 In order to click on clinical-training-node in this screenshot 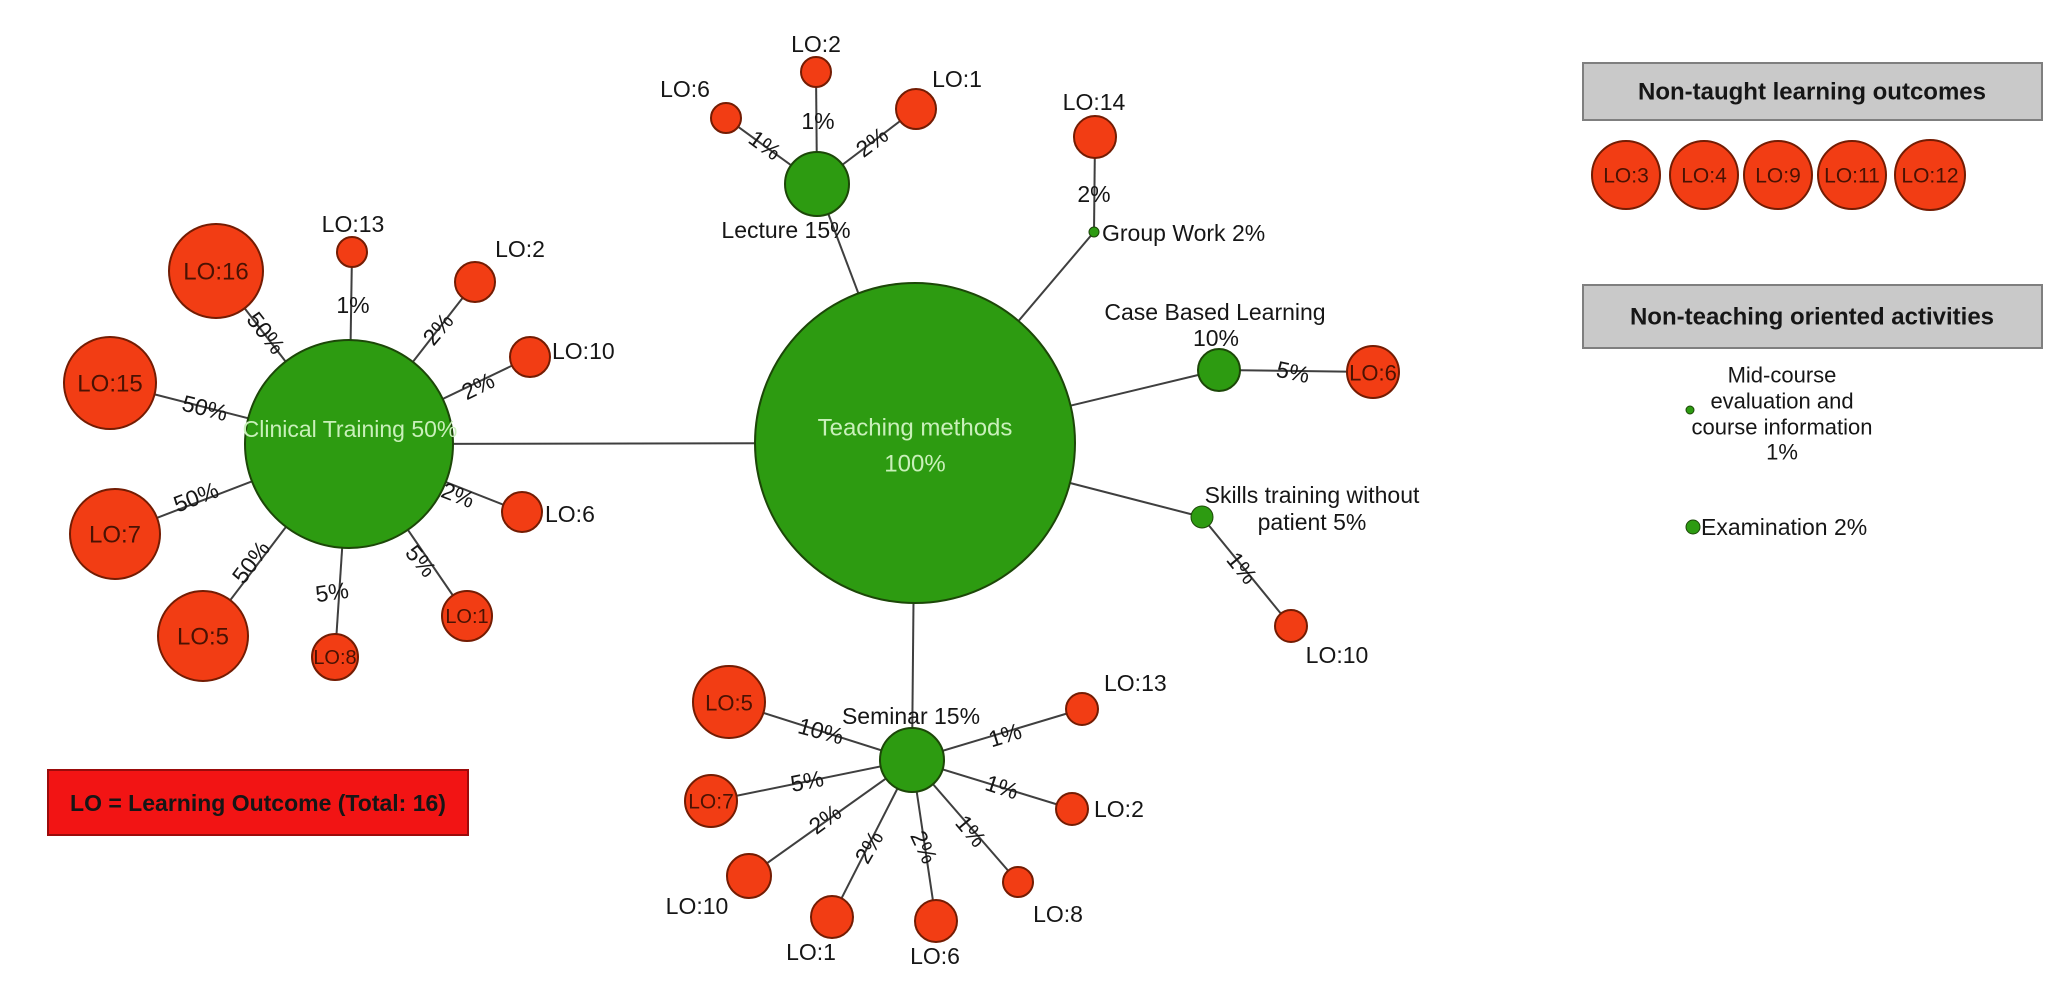, I will do `click(349, 444)`.